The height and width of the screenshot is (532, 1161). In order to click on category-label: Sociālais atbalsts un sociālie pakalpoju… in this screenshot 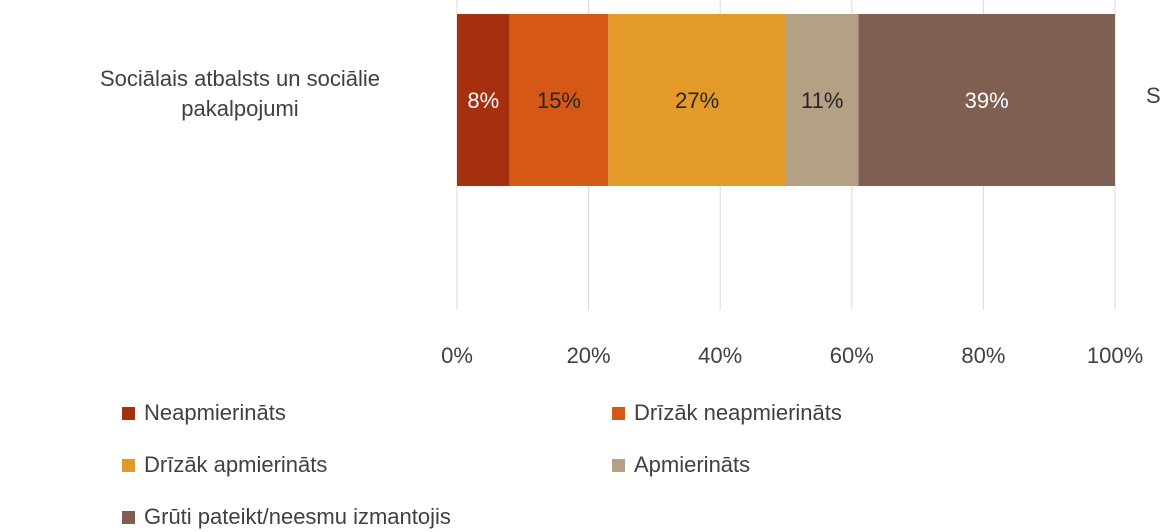, I will do `click(240, 93)`.